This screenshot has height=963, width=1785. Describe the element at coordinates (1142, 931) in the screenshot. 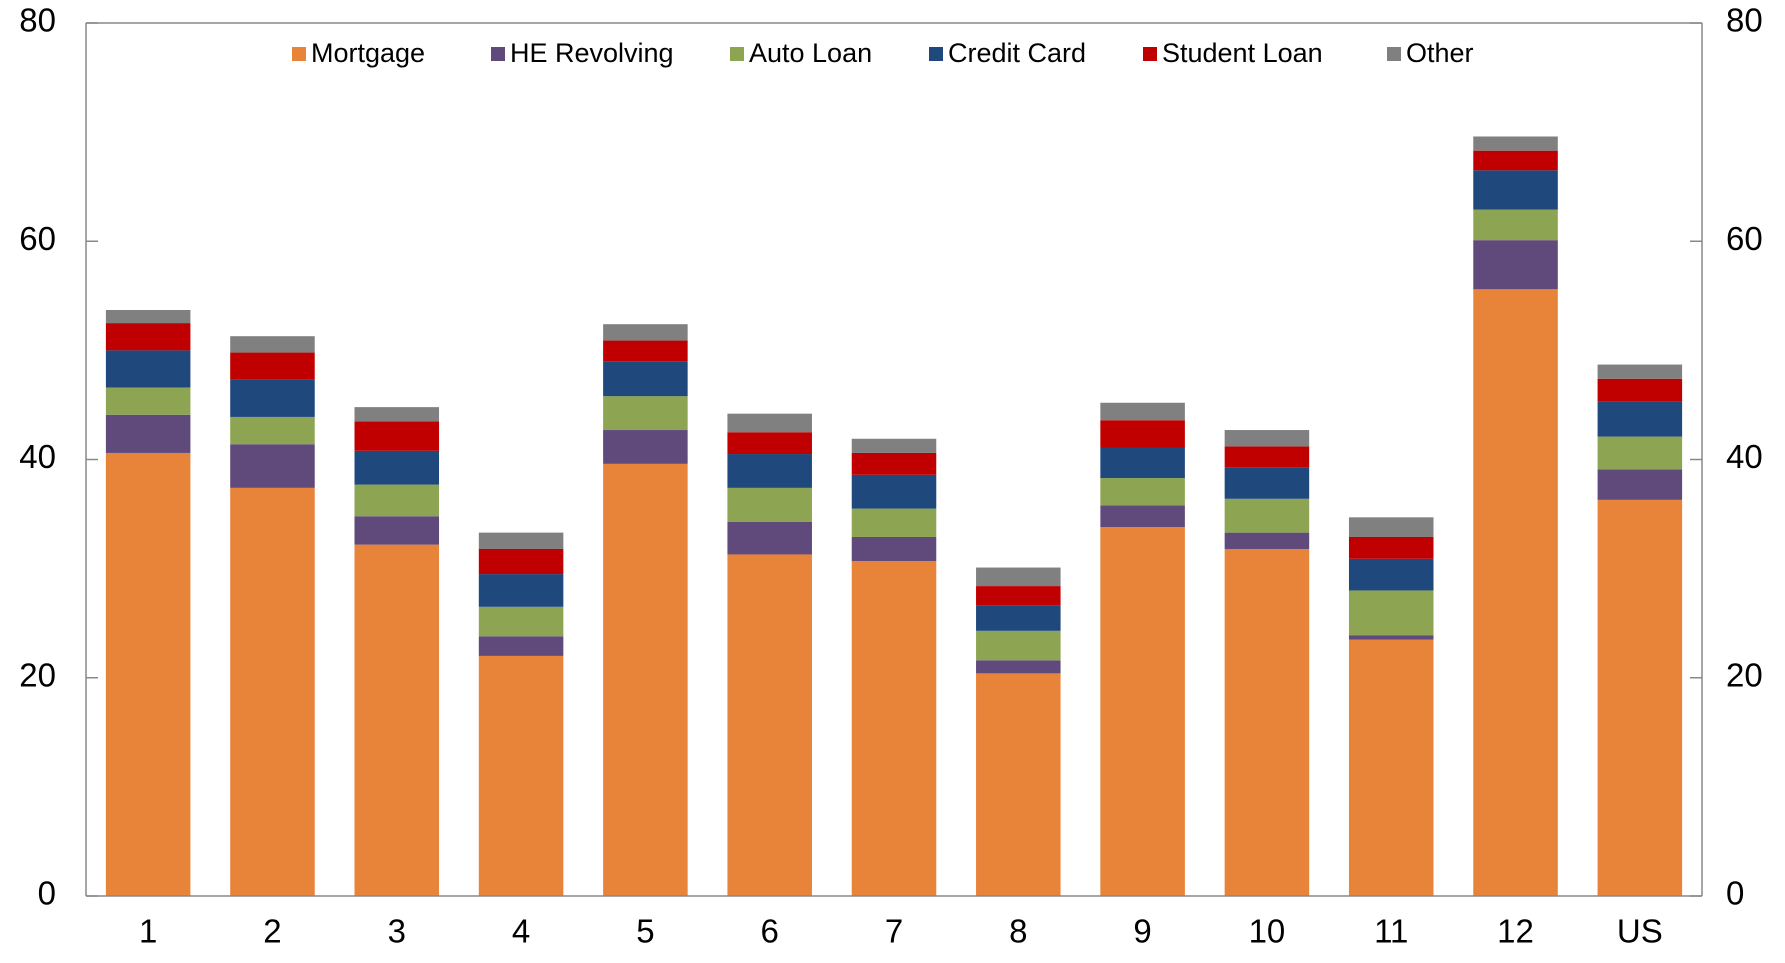

I see `x-tick-label: 9` at that location.